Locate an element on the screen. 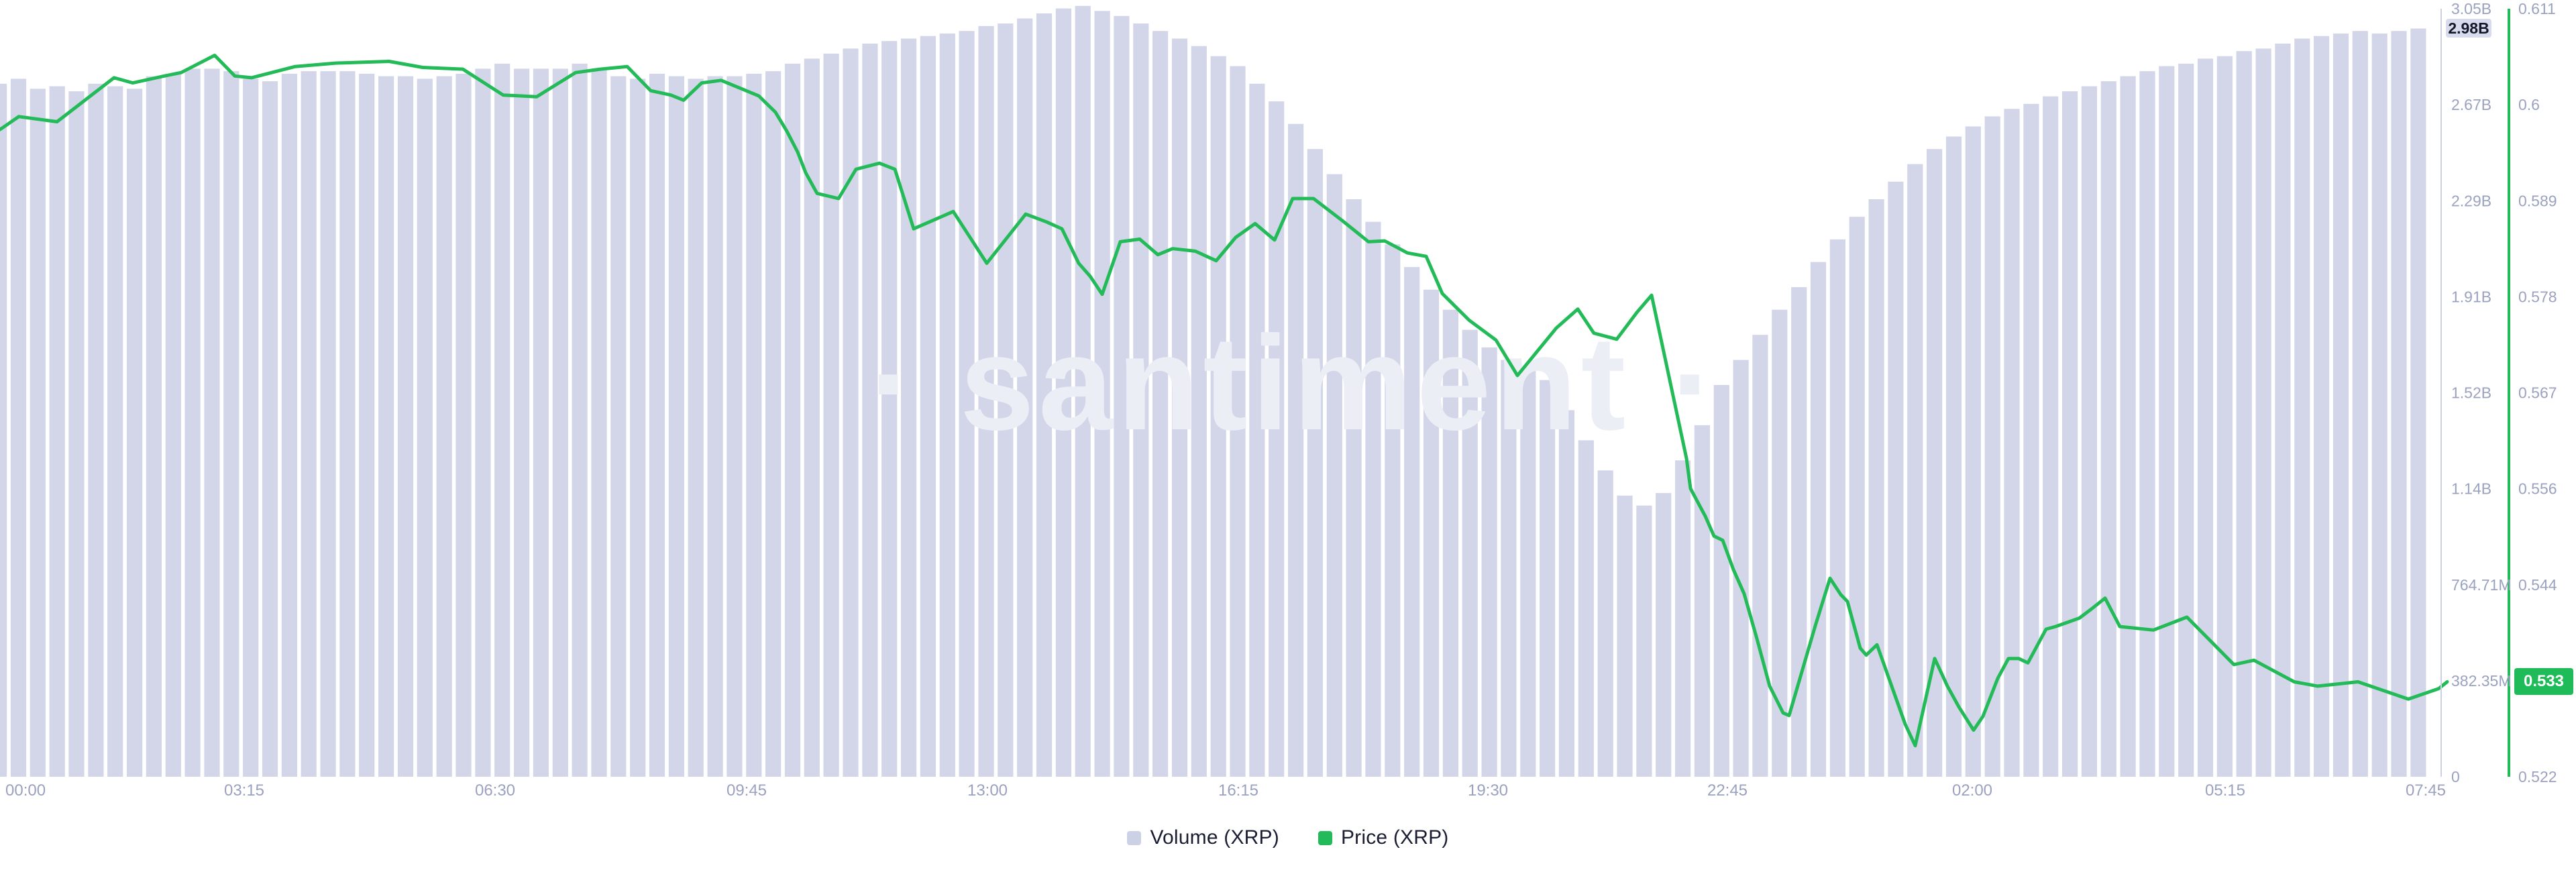 The height and width of the screenshot is (872, 2576). price-tick-label: 0.556 is located at coordinates (2537, 489).